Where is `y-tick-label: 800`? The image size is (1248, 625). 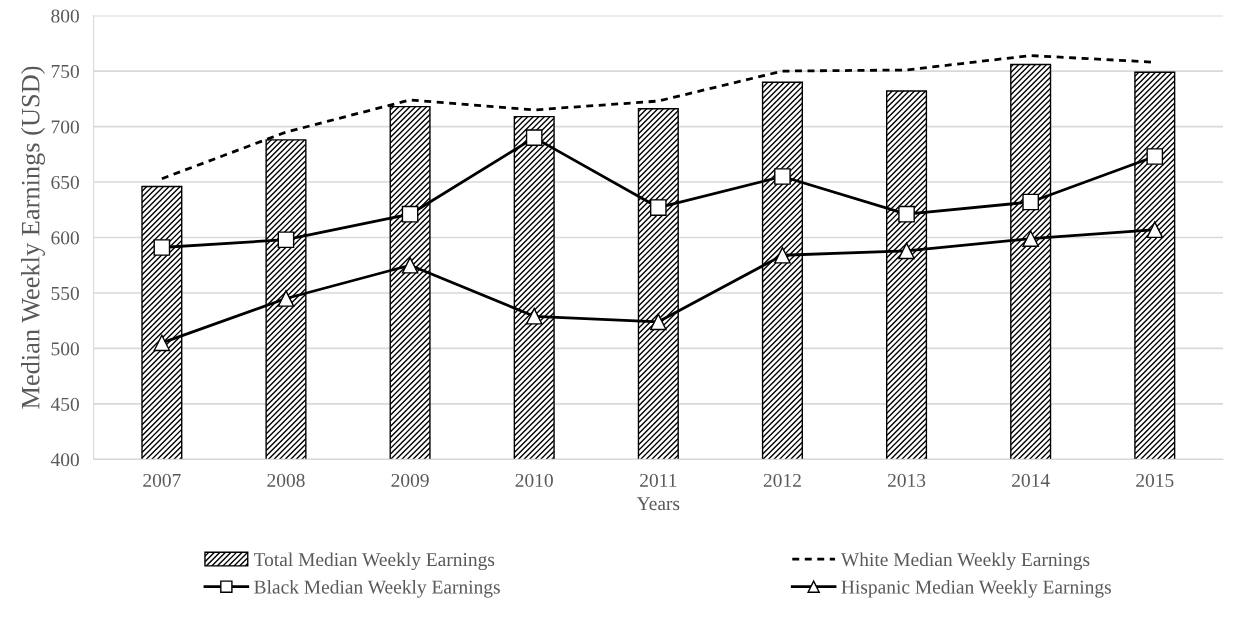
y-tick-label: 800 is located at coordinates (65, 16).